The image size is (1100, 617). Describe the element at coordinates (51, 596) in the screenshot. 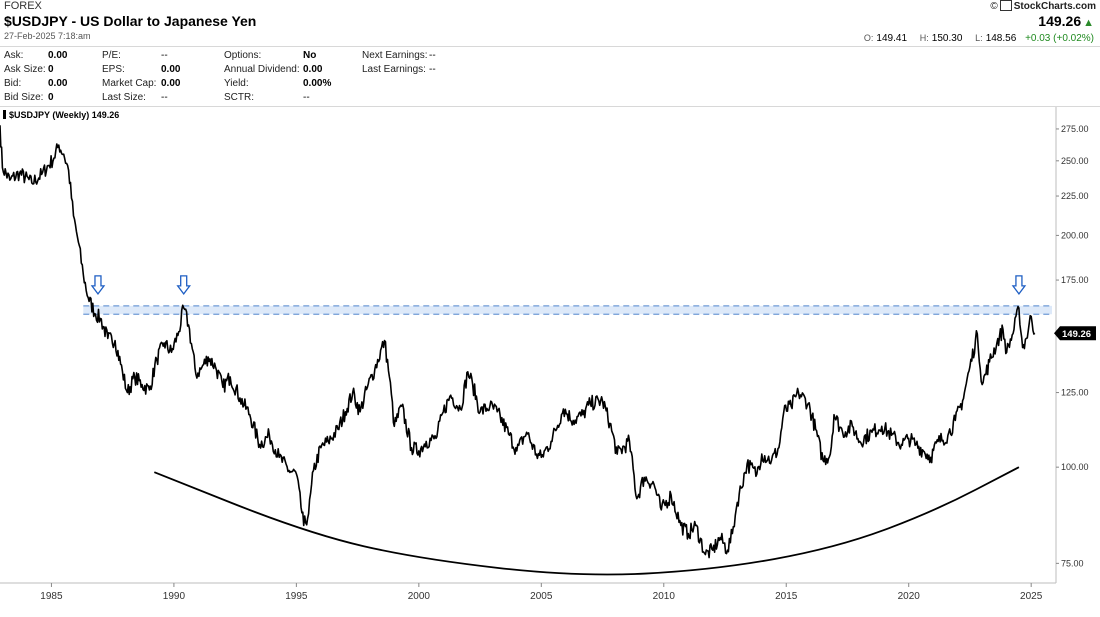

I see `x-tick-label: 1985` at that location.